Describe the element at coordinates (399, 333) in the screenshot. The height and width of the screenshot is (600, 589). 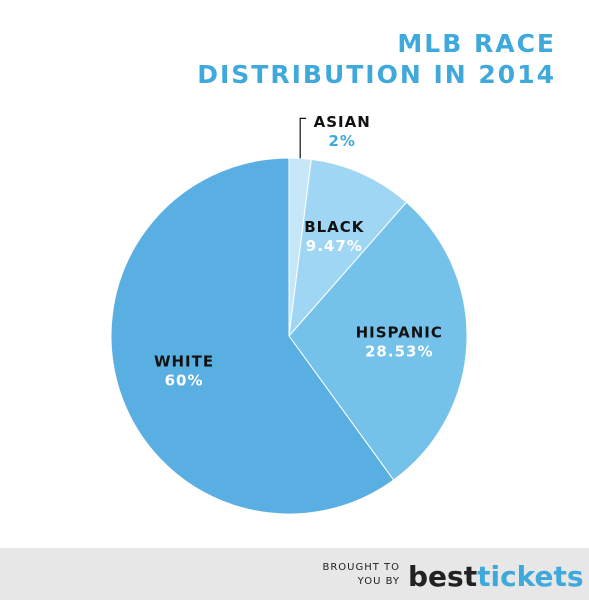
I see `slice-label: HISPANIC` at that location.